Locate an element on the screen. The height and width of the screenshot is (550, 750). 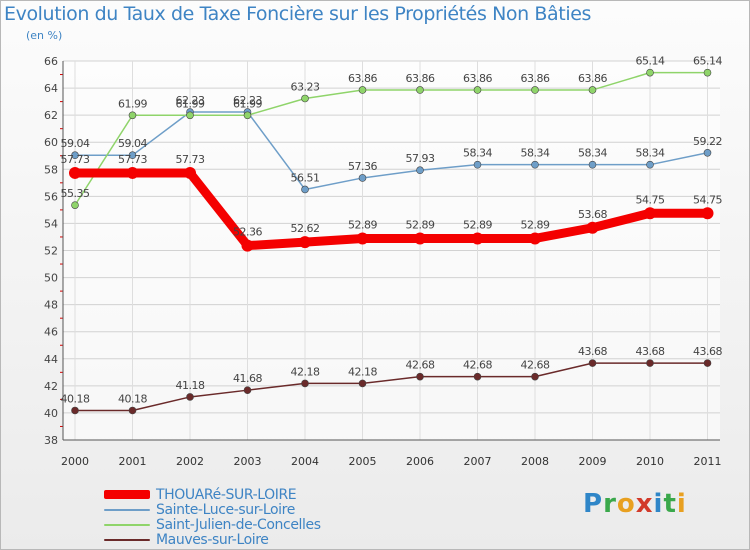
data-point-thouare-2006 is located at coordinates (420, 238).